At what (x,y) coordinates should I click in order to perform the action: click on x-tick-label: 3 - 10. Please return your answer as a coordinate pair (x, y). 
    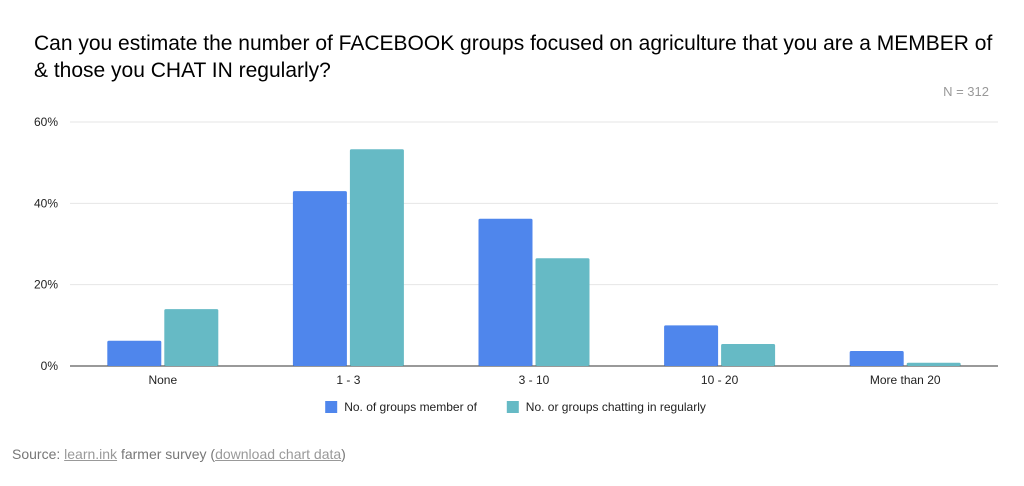
    Looking at the image, I should click on (534, 380).